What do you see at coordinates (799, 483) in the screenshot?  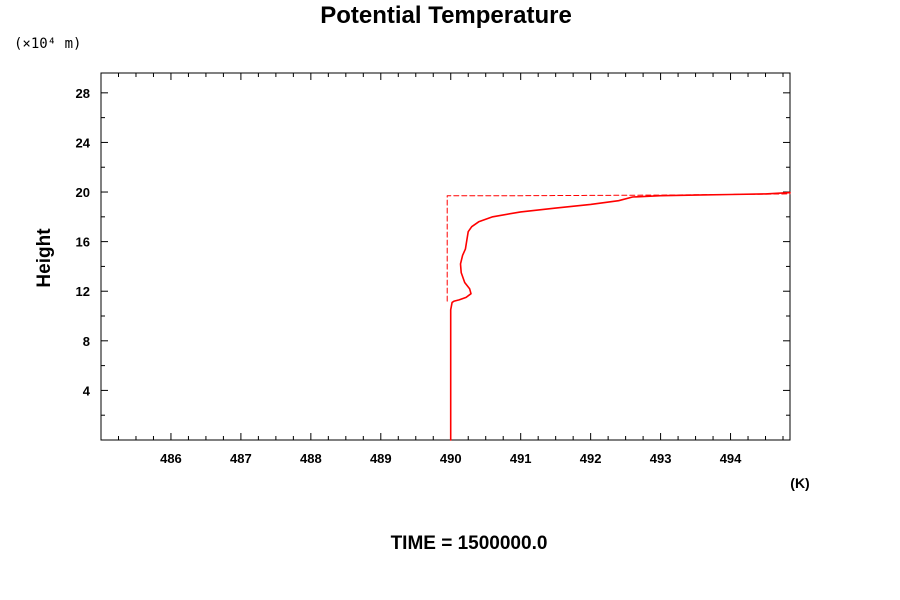 I see `x-unit-label: (K)` at bounding box center [799, 483].